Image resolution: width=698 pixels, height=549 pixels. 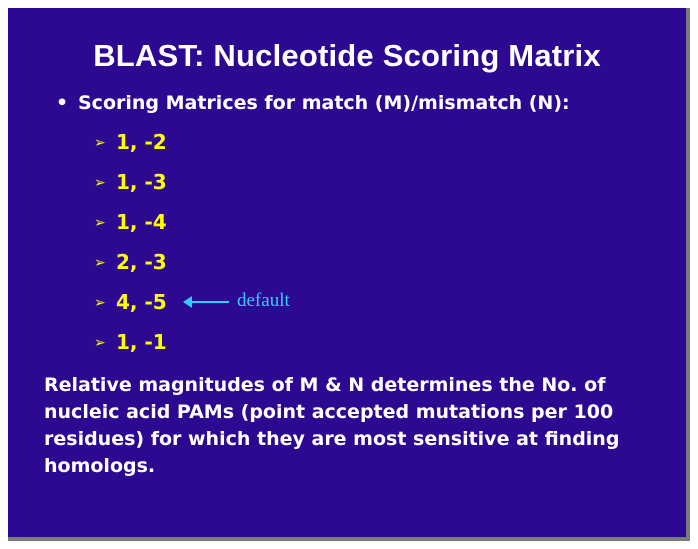 I want to click on list-item-label: 1, -3, so click(x=141, y=182).